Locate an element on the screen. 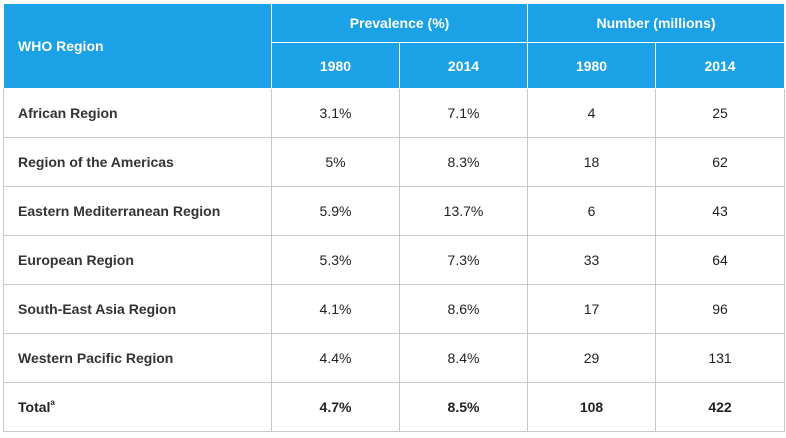 The height and width of the screenshot is (438, 786). value-cell: 8.3% is located at coordinates (463, 162).